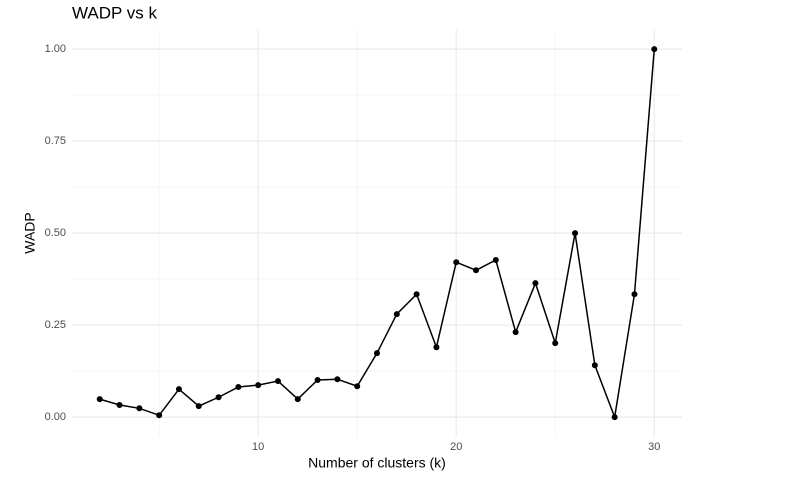 Image resolution: width=799 pixels, height=498 pixels. I want to click on chart-title: WADP vs k, so click(115, 12).